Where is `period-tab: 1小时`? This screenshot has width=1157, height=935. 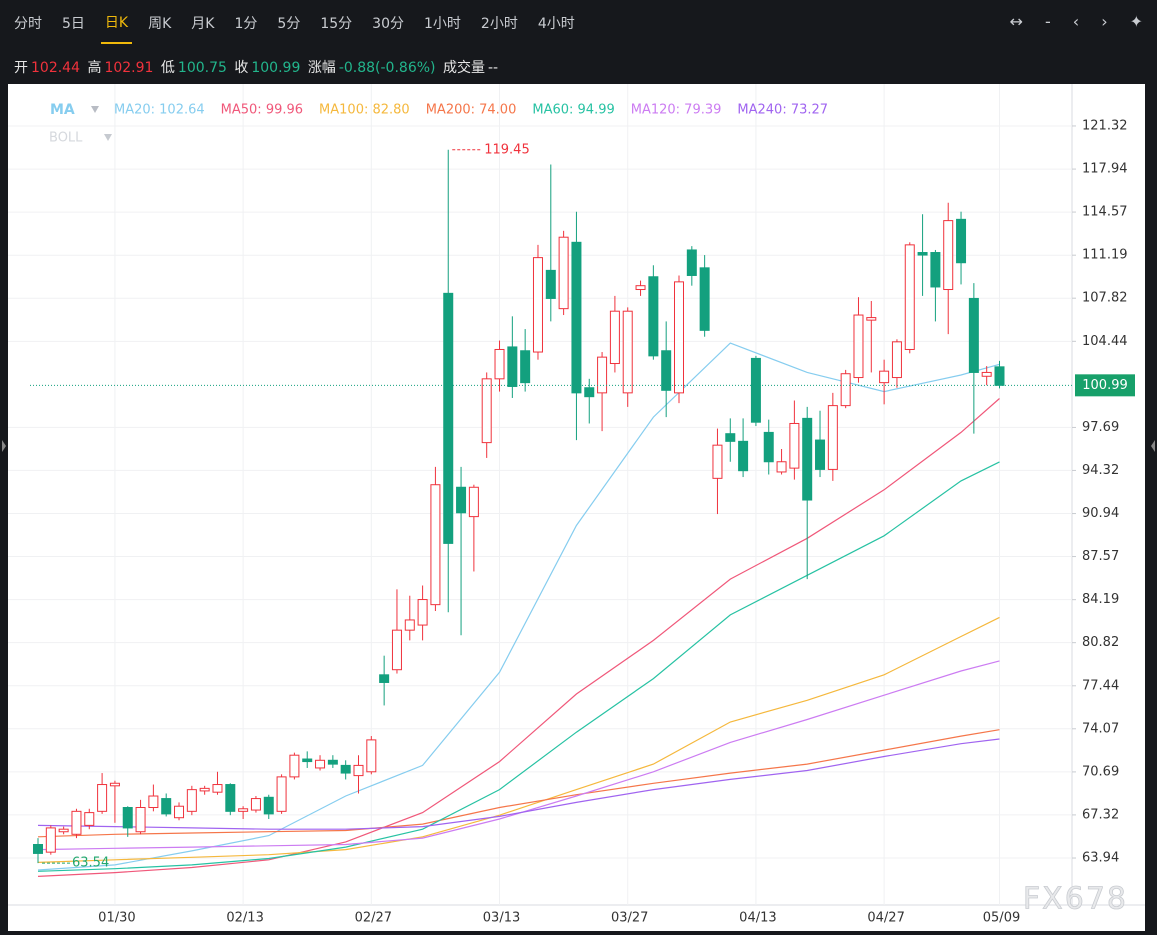 period-tab: 1小时 is located at coordinates (442, 24).